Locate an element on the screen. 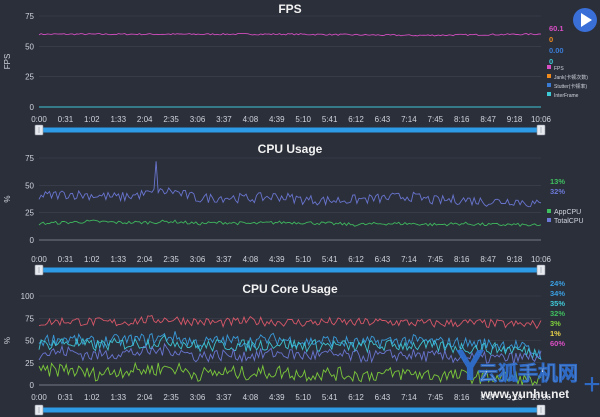 Image resolution: width=600 pixels, height=417 pixels. core-xtick: 0:31 is located at coordinates (66, 397).